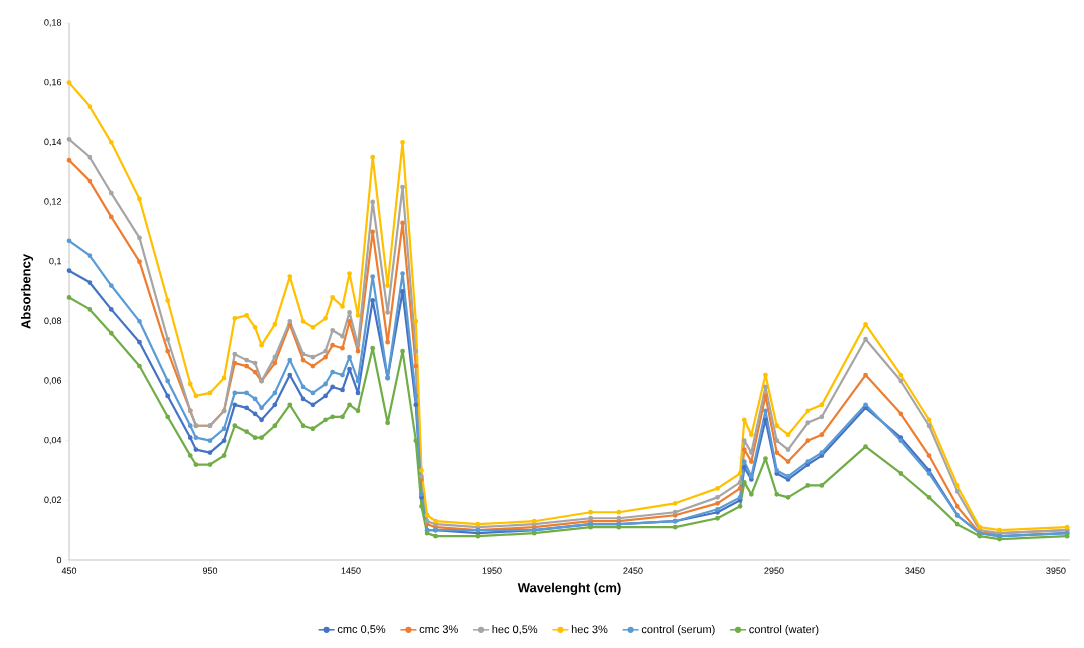 Image resolution: width=1084 pixels, height=648 pixels. Describe the element at coordinates (438, 629) in the screenshot. I see `legend-label: cmc 3%` at that location.